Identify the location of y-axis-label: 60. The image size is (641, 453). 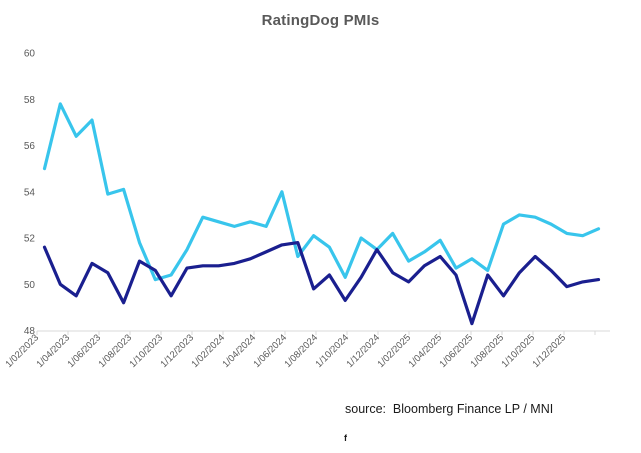
(30, 54).